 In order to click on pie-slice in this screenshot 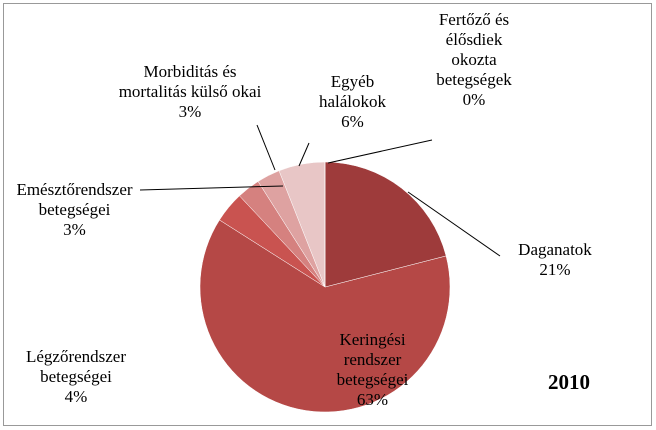, I will do `click(385, 224)`.